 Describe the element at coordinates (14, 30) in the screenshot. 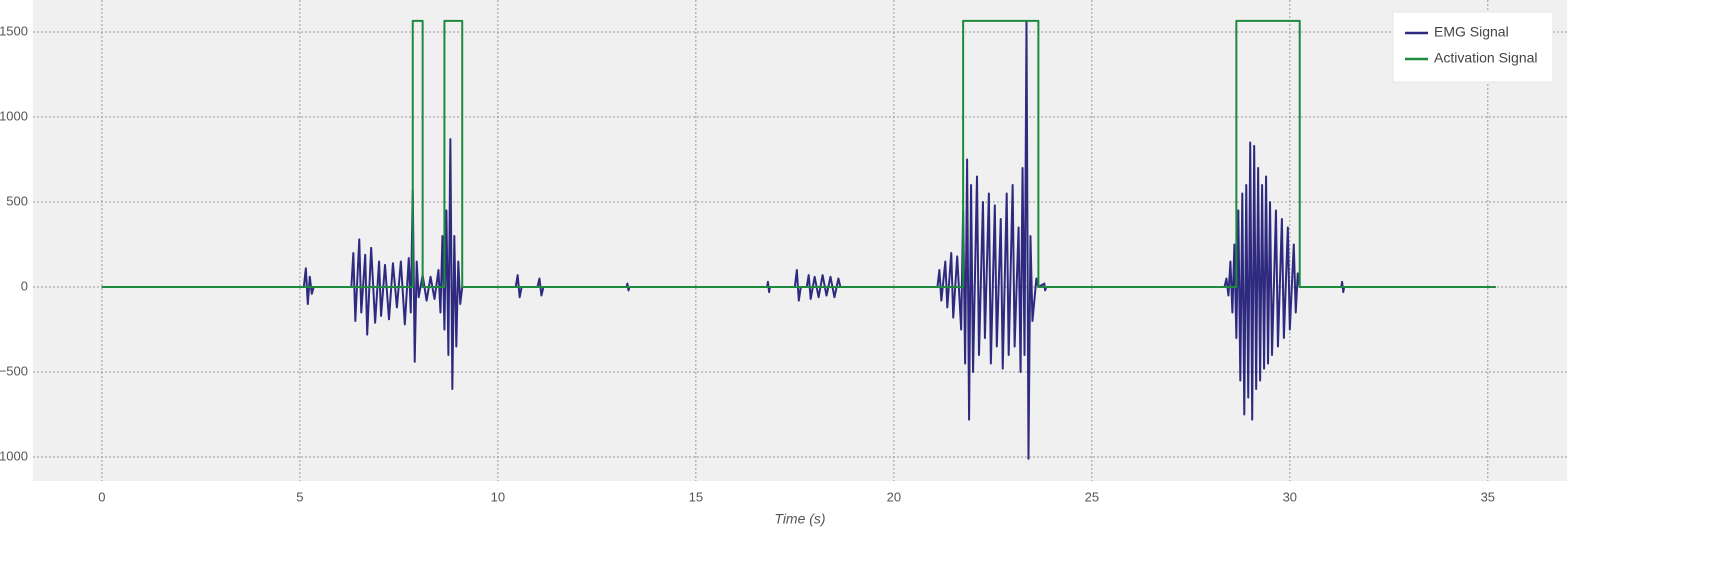

I see `y-tick-label: 1500` at that location.